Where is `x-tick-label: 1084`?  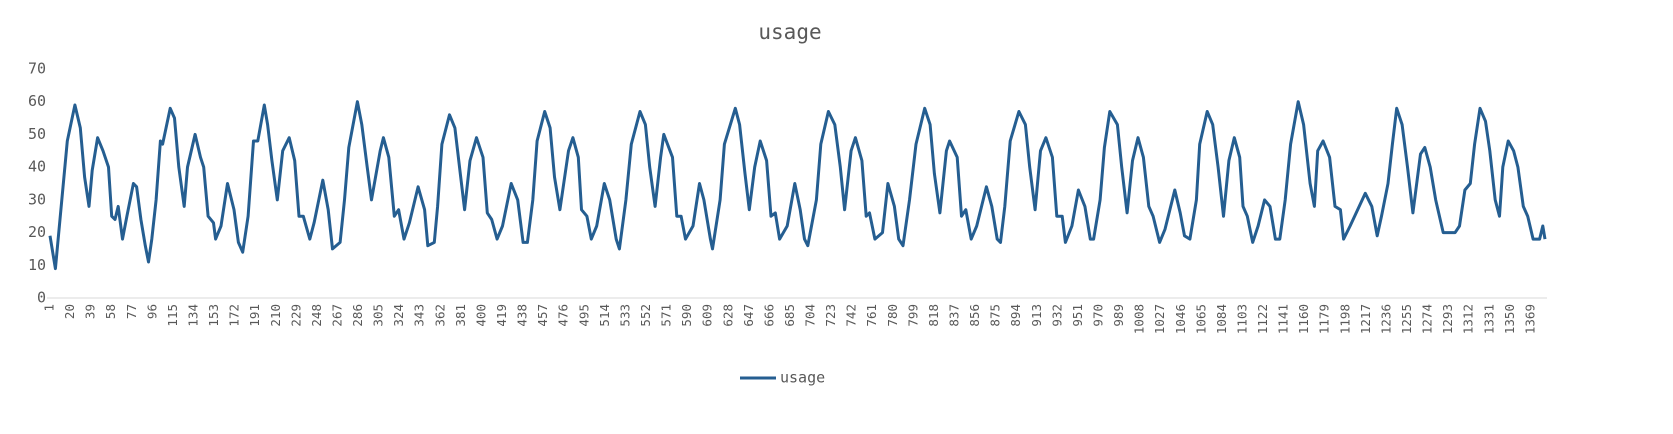 x-tick-label: 1084 is located at coordinates (1221, 319).